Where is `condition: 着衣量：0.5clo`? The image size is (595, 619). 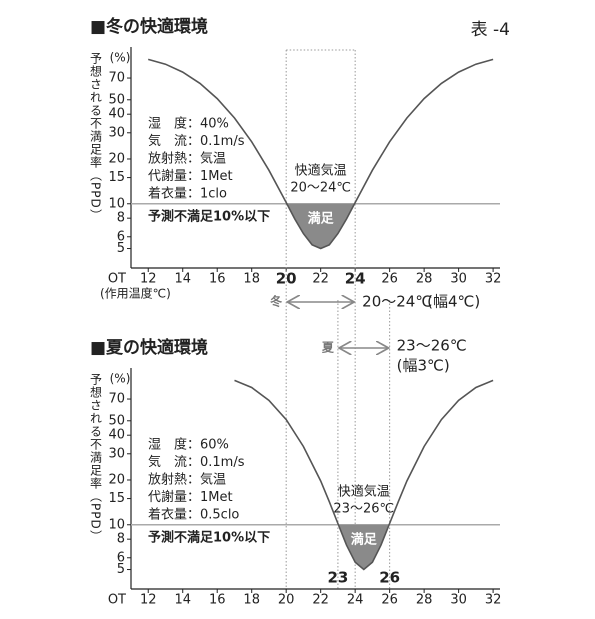
condition: 着衣量：0.5clo is located at coordinates (193, 515).